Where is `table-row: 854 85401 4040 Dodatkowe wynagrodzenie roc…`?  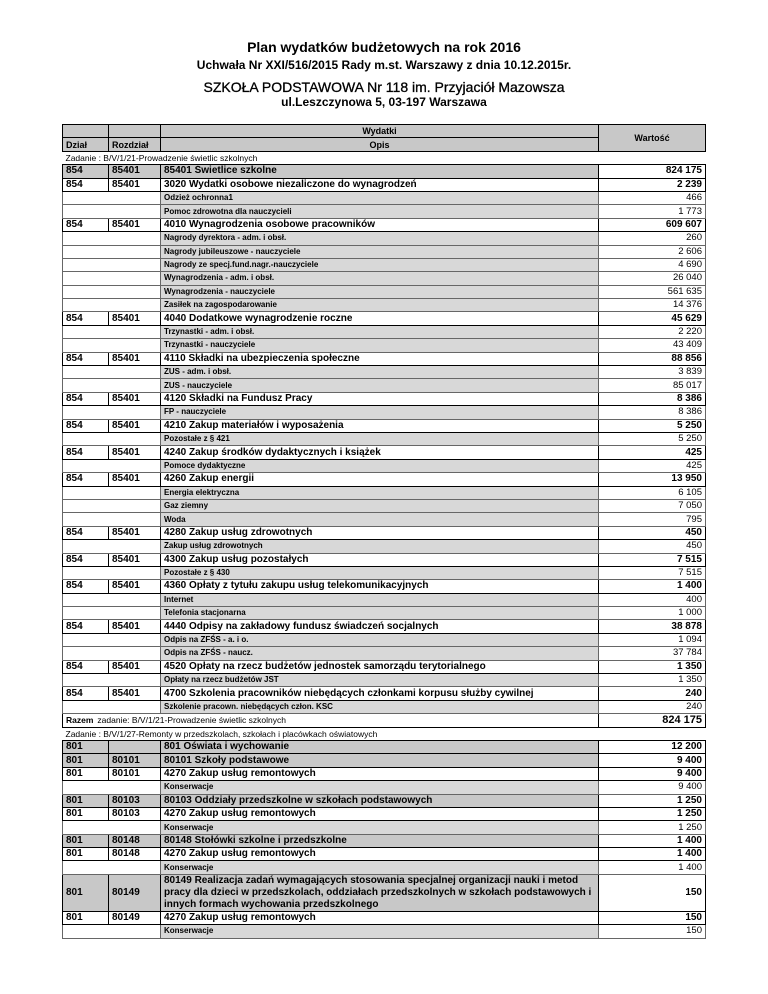
table-row: 854 85401 4040 Dodatkowe wynagrodzenie roc… is located at coordinates (384, 318).